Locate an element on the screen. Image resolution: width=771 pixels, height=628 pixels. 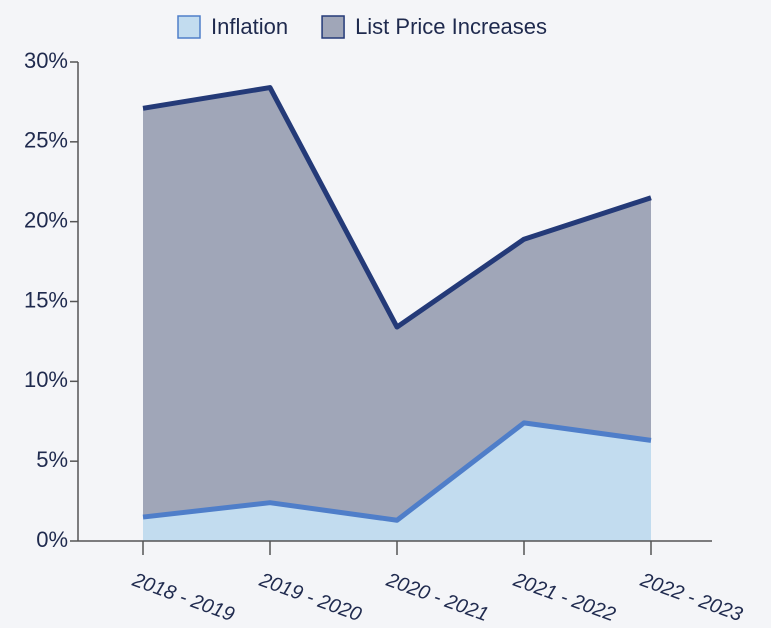
x-tick-label: 2021 - 2022 is located at coordinates (564, 598).